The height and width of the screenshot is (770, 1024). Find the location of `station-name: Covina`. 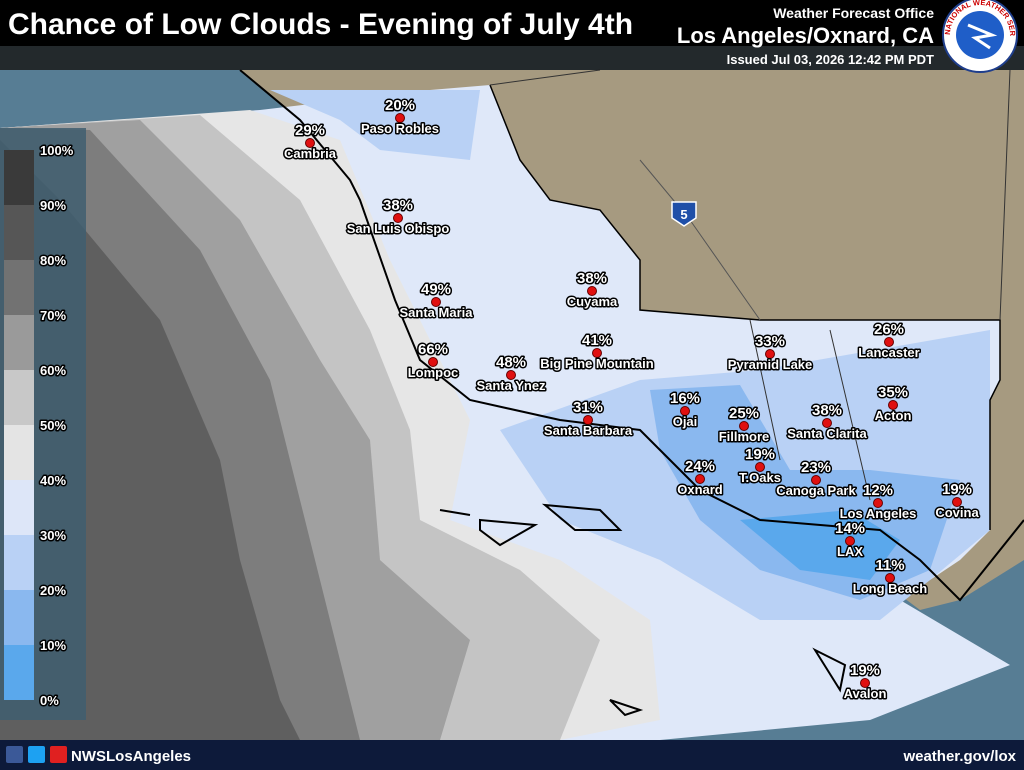

station-name: Covina is located at coordinates (957, 512).